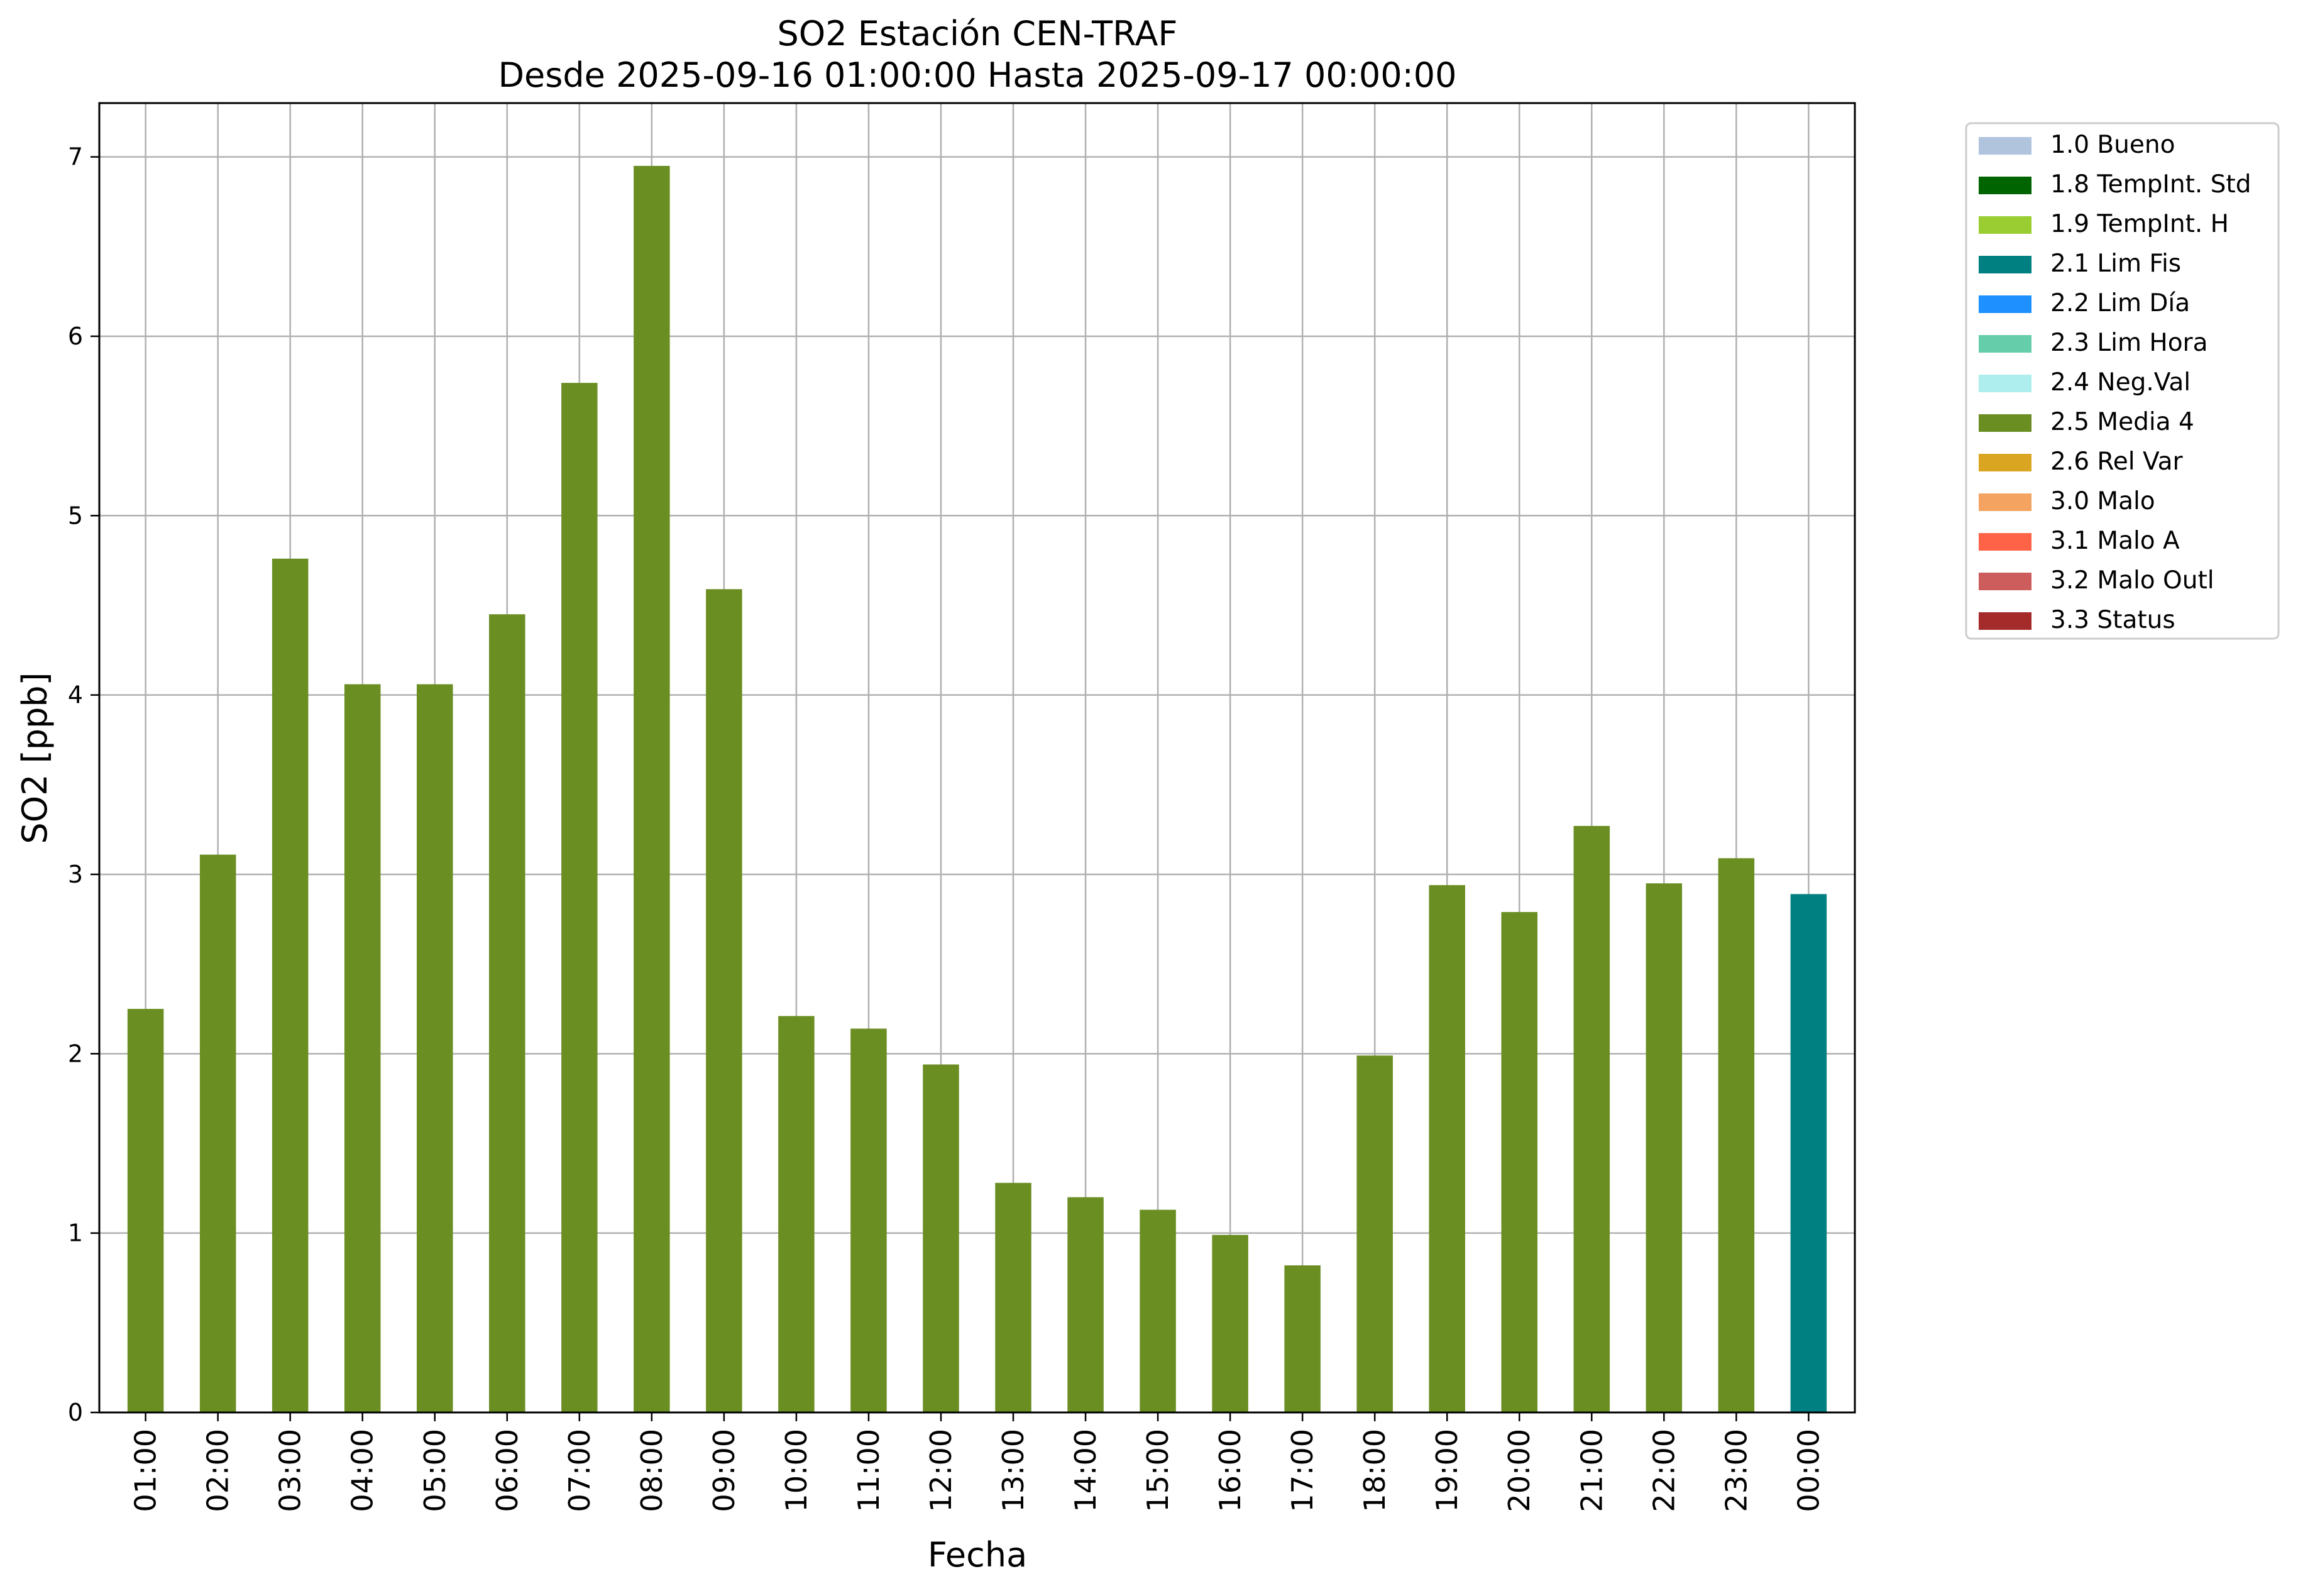 This screenshot has height=1596, width=2298. What do you see at coordinates (1736, 1470) in the screenshot?
I see `x-tick-label: 23:00` at bounding box center [1736, 1470].